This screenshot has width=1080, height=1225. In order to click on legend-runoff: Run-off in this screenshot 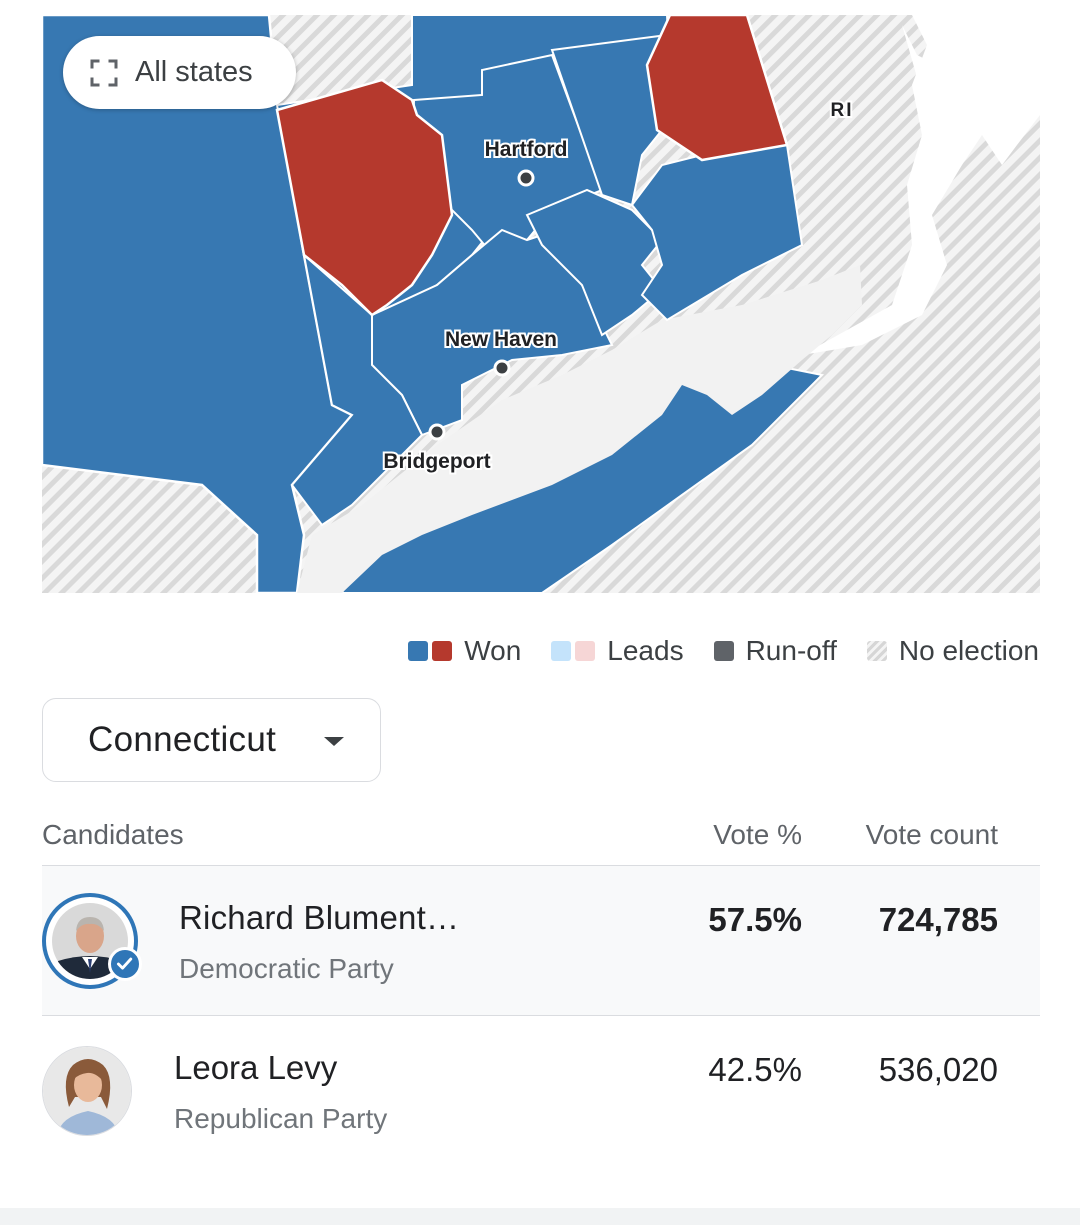, I will do `click(775, 651)`.